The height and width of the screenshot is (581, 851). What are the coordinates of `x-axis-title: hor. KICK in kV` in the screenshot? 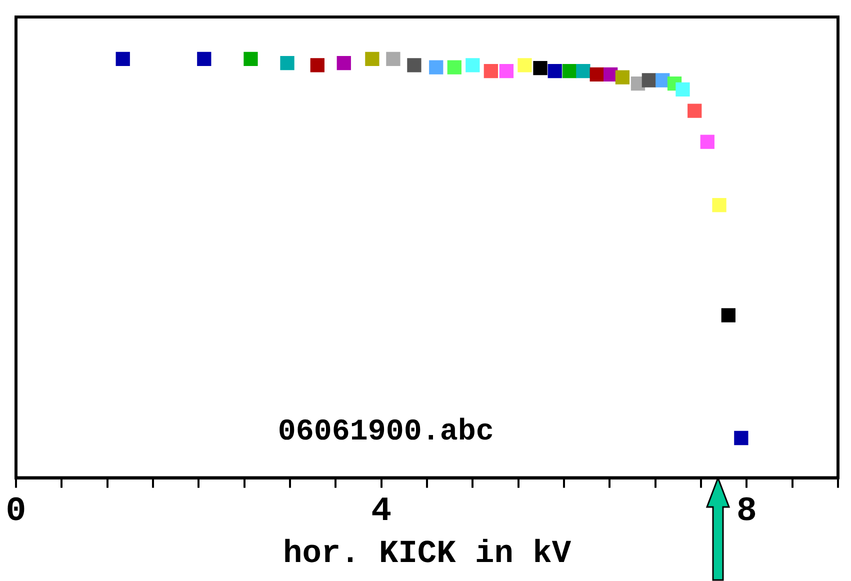 It's located at (427, 553).